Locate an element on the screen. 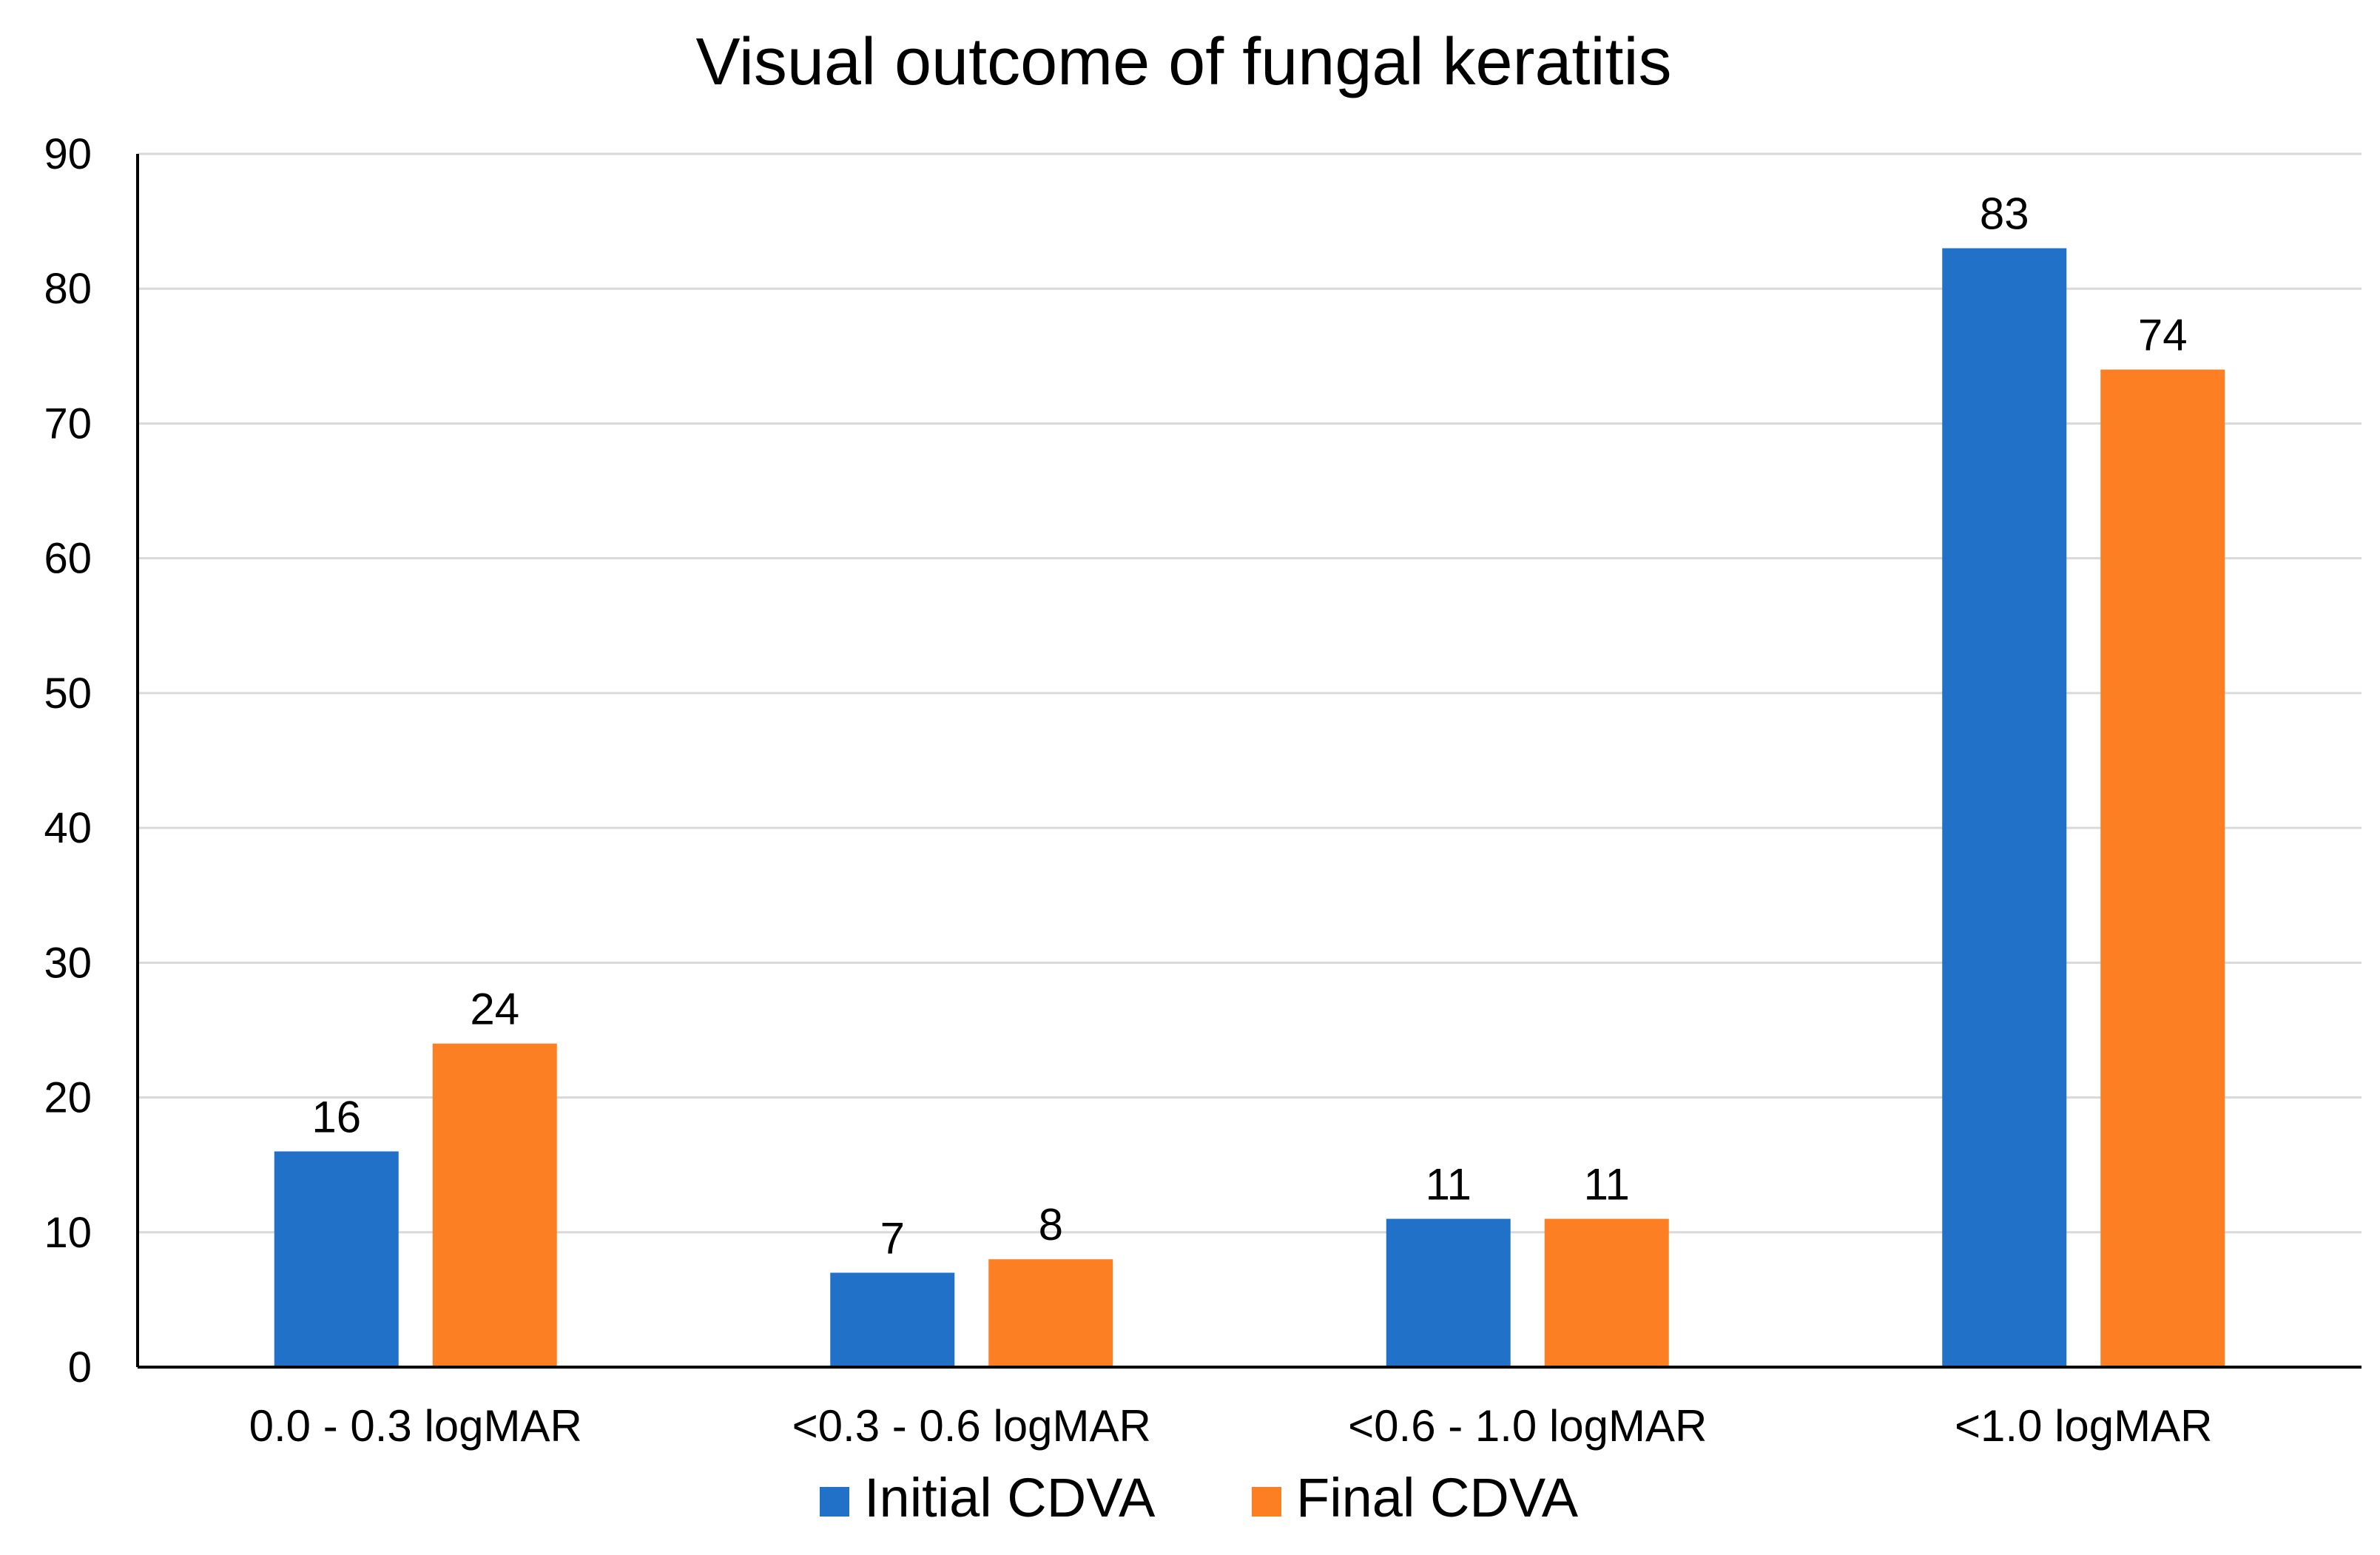 The image size is (2380, 1555). chart-title: Visual outcome of fungal keratitis is located at coordinates (1183, 62).